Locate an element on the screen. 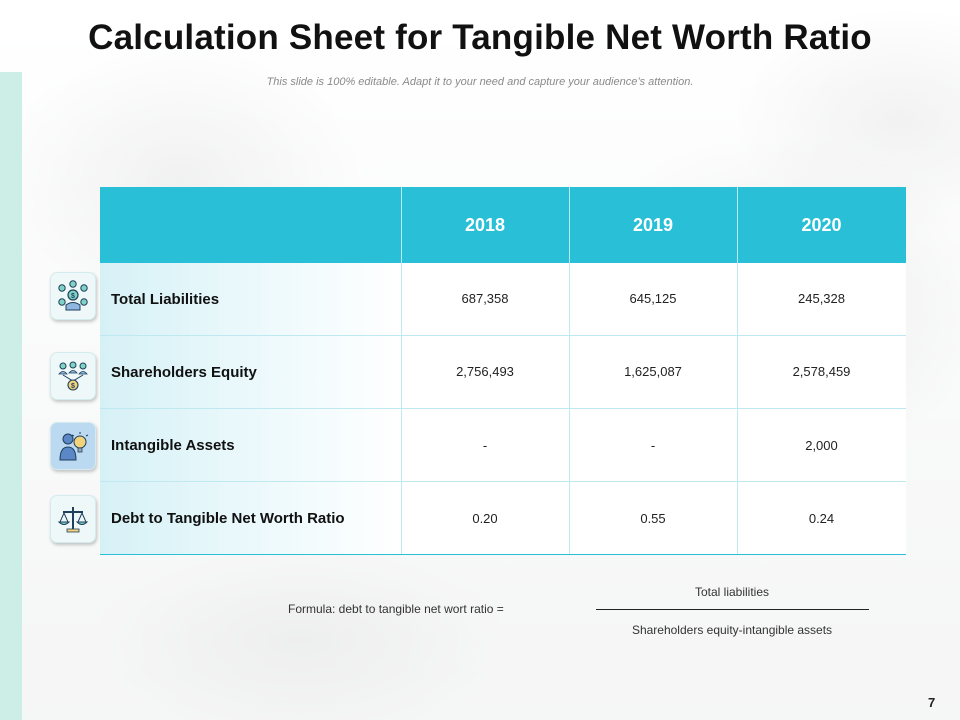 This screenshot has width=960, height=720. row-label-debt-ratio: Debt to Tangible Net Worth Ratio is located at coordinates (228, 518).